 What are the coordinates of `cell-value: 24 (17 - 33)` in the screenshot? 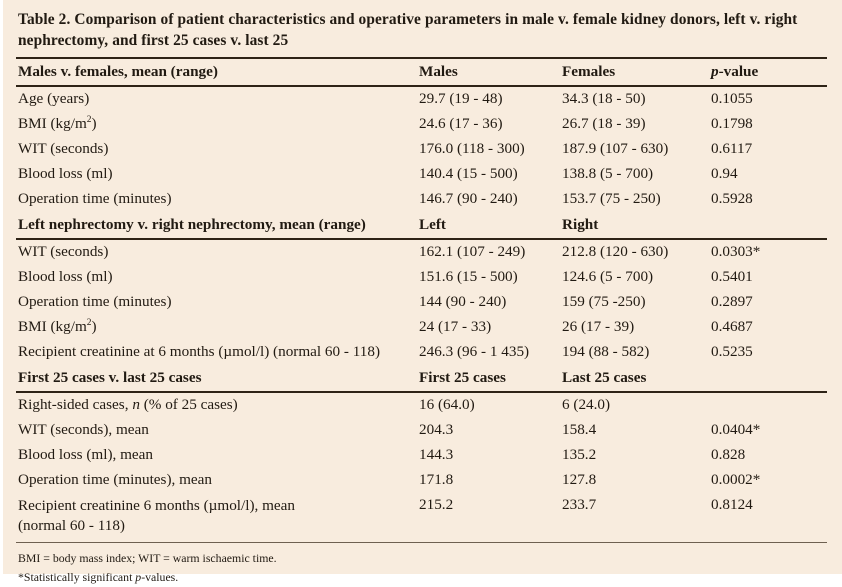 It's located at (455, 327).